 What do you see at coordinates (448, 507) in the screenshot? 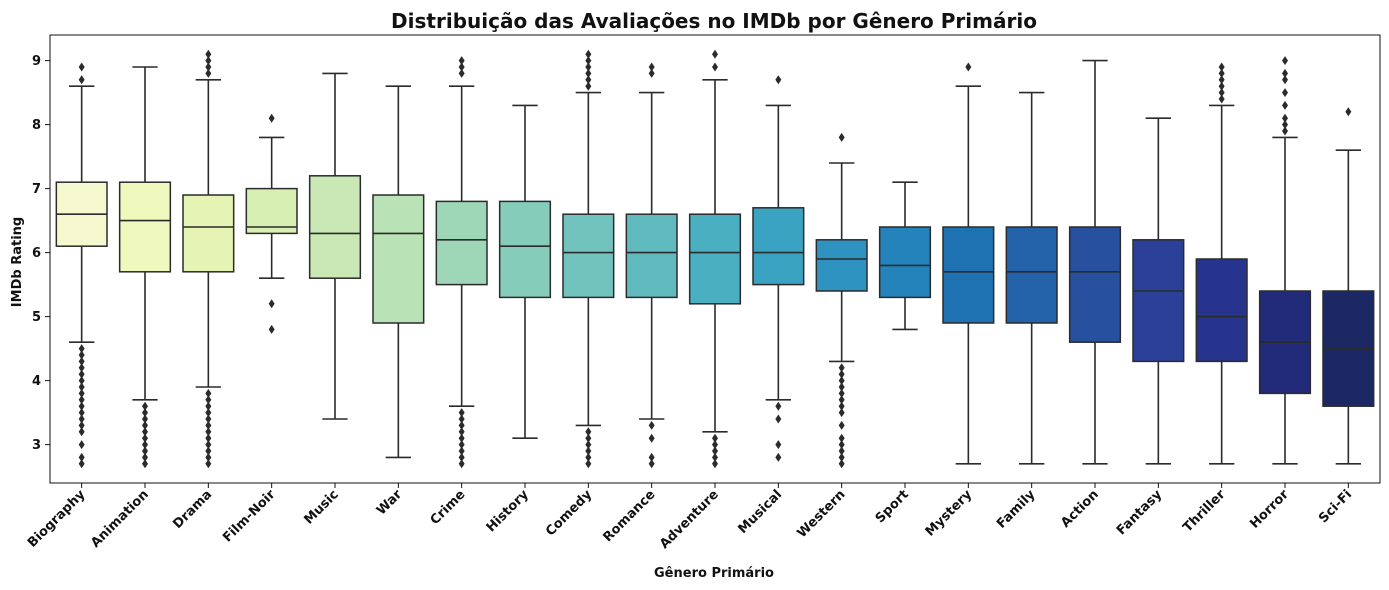
I see `x-tick-label: Crime` at bounding box center [448, 507].